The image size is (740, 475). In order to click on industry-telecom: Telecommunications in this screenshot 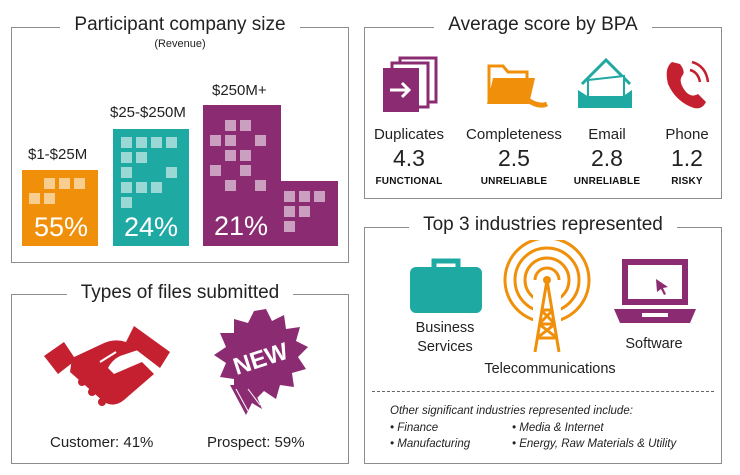, I will do `click(550, 369)`.